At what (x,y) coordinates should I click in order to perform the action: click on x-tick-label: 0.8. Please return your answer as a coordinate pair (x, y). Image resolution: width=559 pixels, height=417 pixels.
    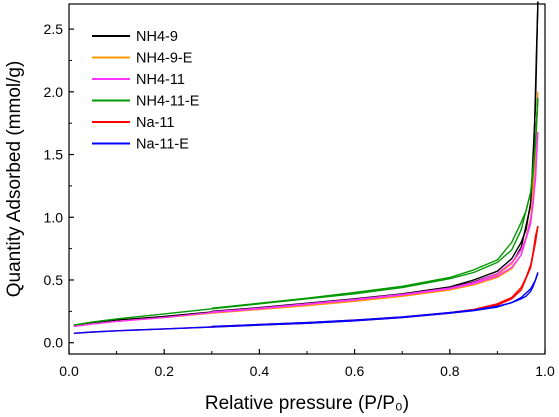
    Looking at the image, I should click on (450, 371).